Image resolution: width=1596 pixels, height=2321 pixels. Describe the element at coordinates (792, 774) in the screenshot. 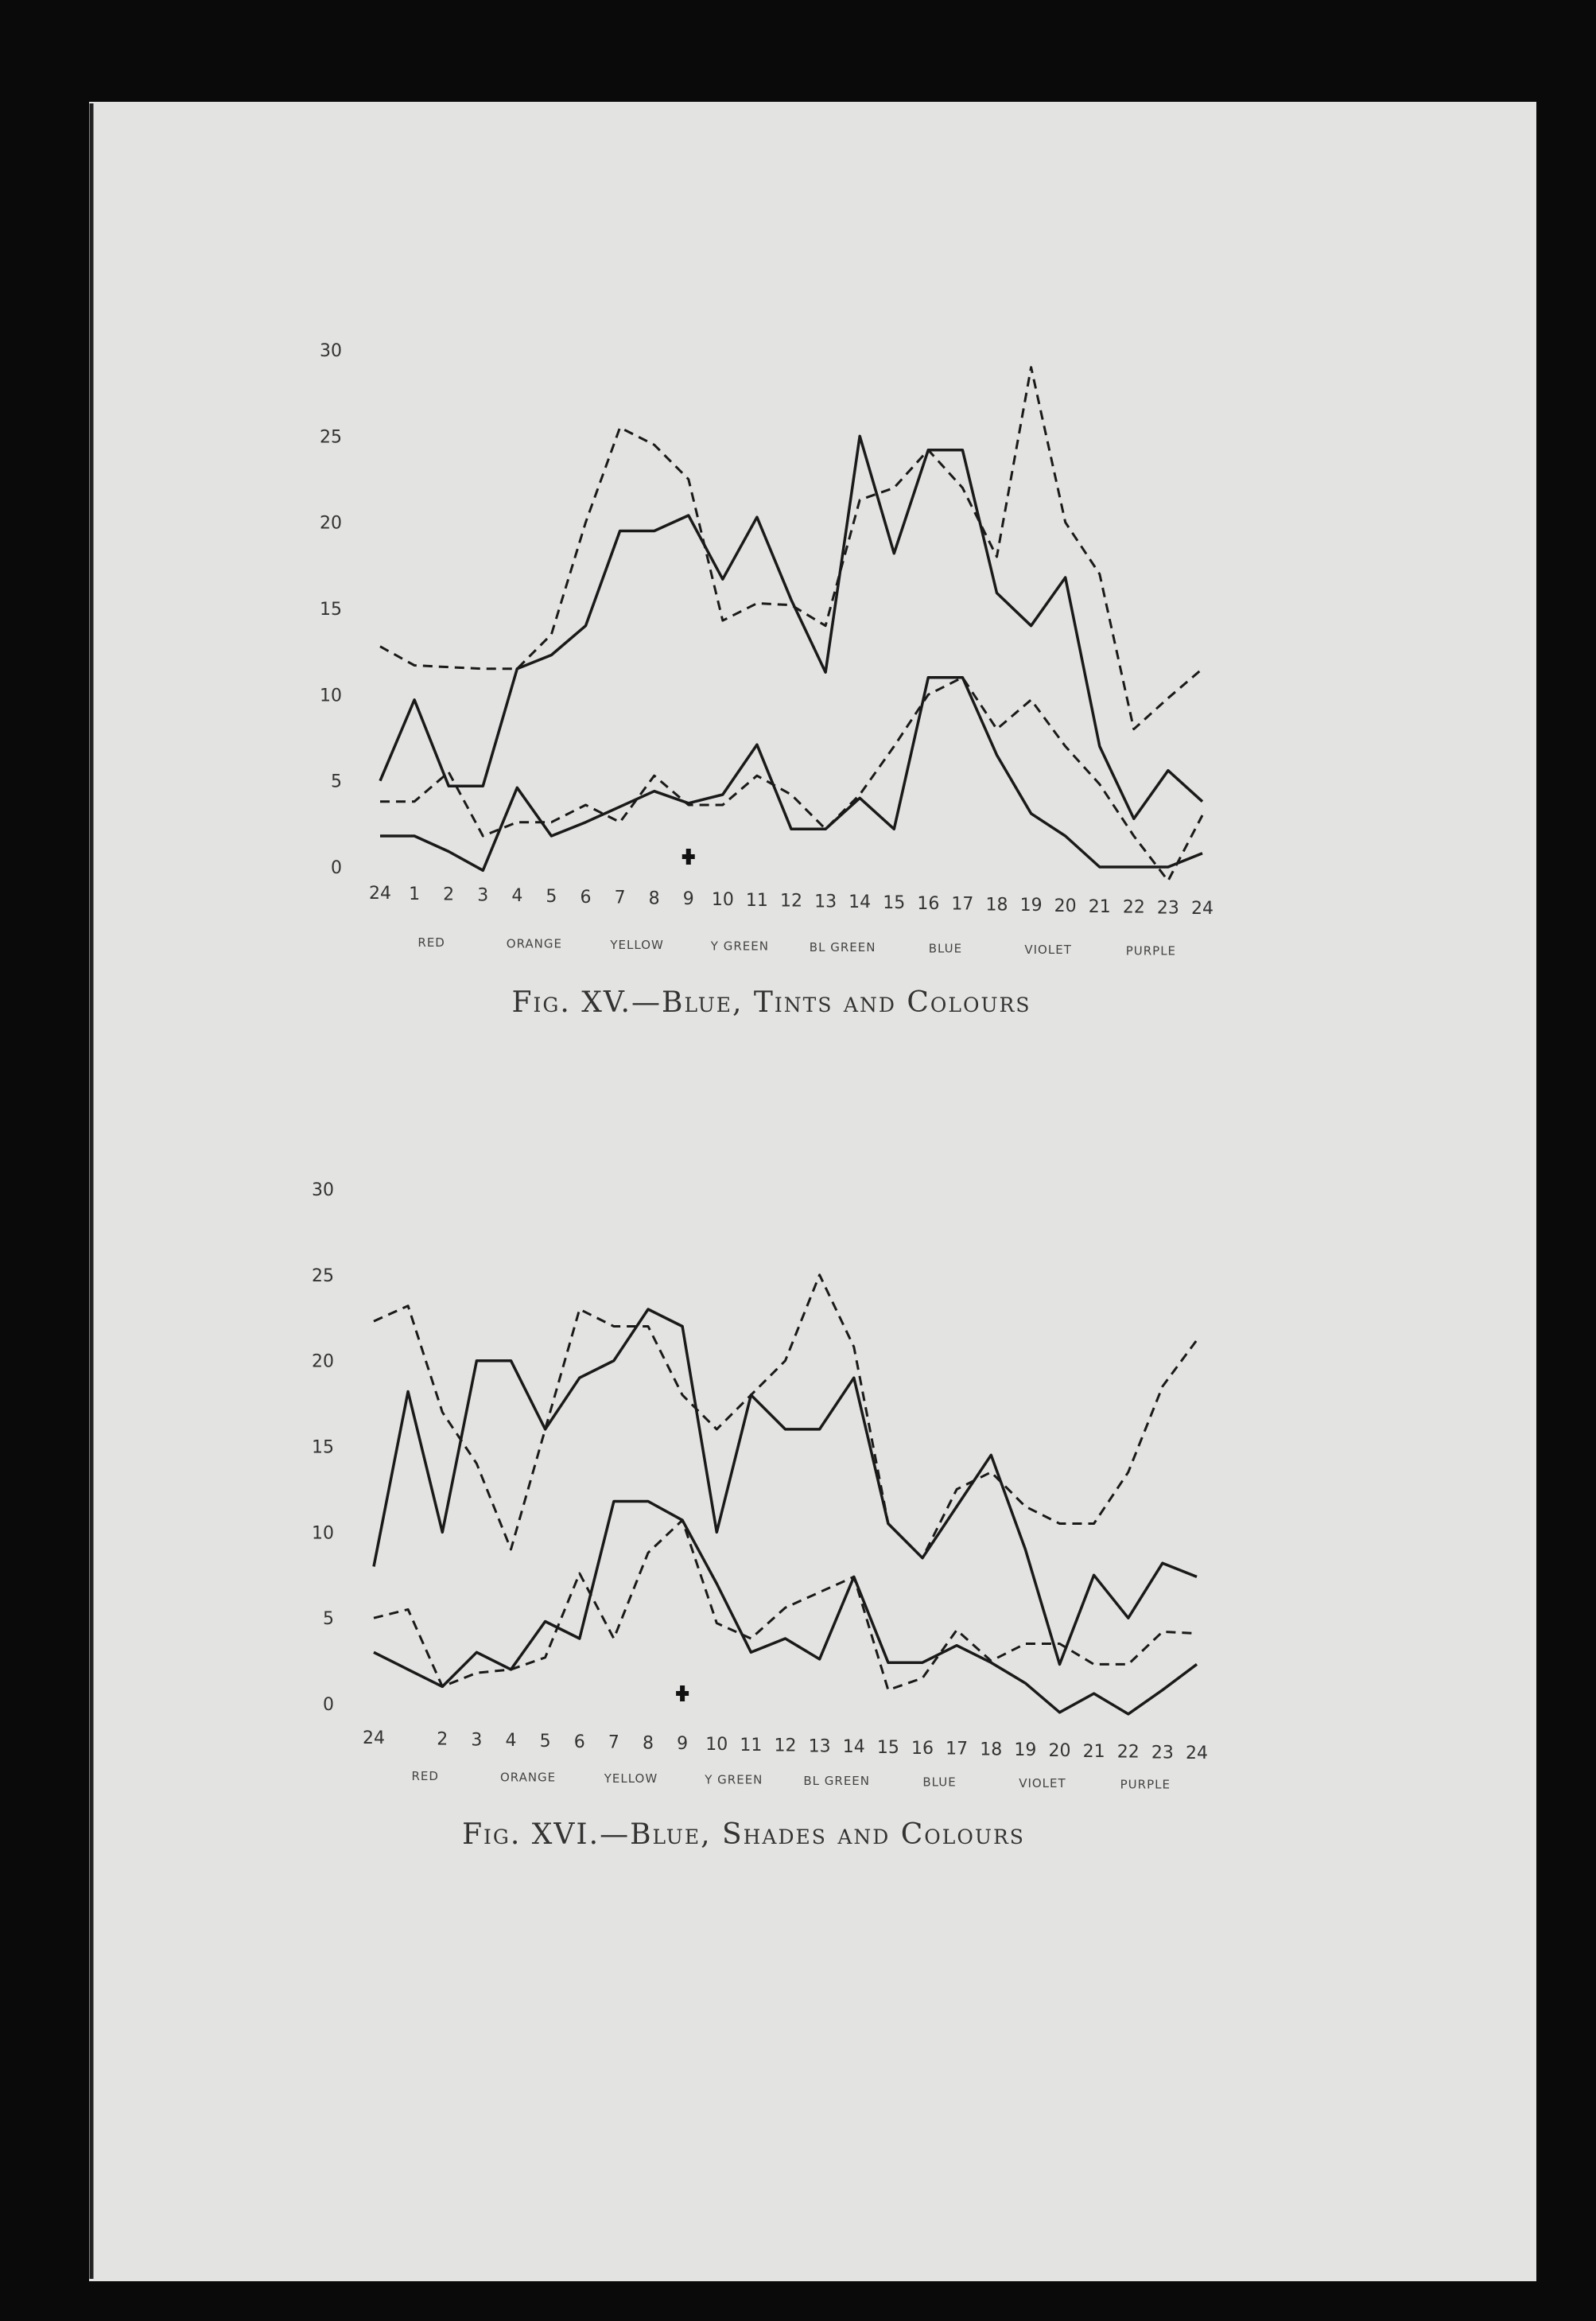

I see `series-line-3-solid` at that location.